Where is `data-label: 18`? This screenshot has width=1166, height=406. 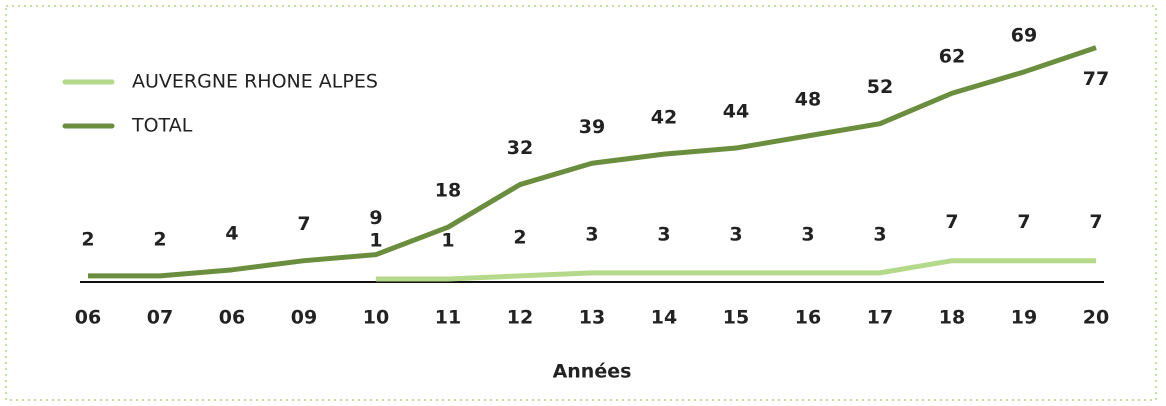 data-label: 18 is located at coordinates (448, 191).